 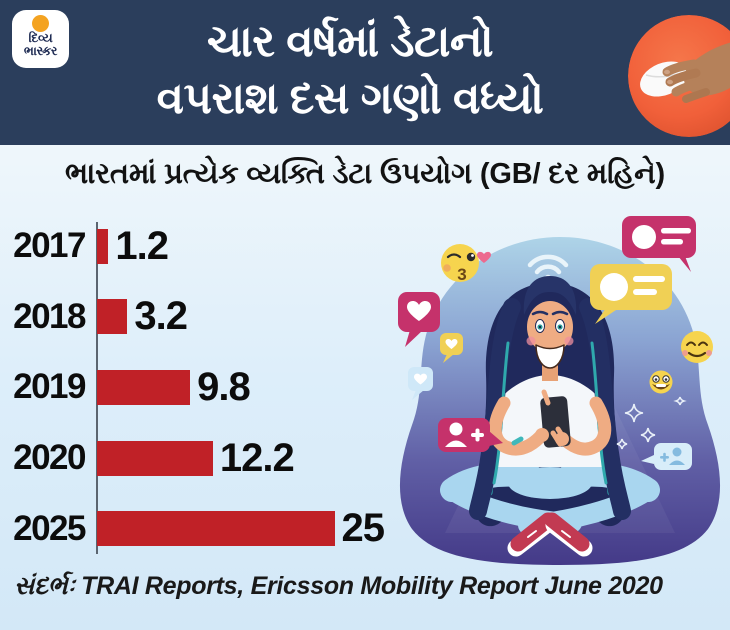 I want to click on hand-on-mouse-photo, so click(x=679, y=76).